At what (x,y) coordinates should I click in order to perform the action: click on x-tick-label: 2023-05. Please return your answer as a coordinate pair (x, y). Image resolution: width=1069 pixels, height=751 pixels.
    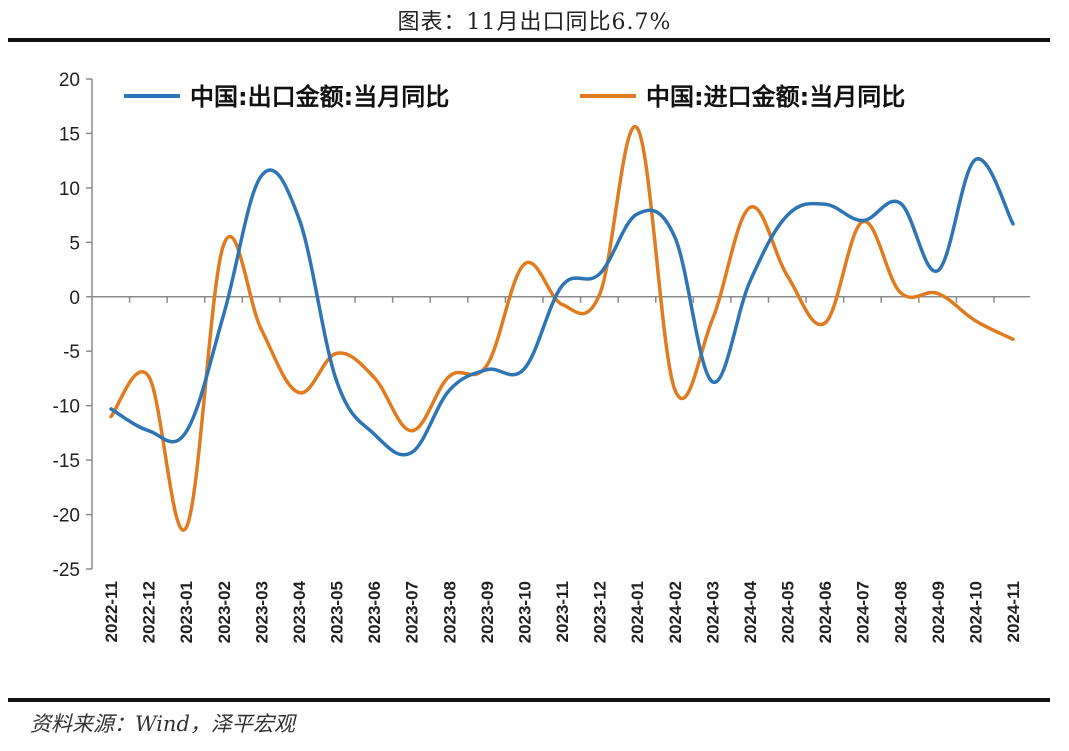
    Looking at the image, I should click on (337, 612).